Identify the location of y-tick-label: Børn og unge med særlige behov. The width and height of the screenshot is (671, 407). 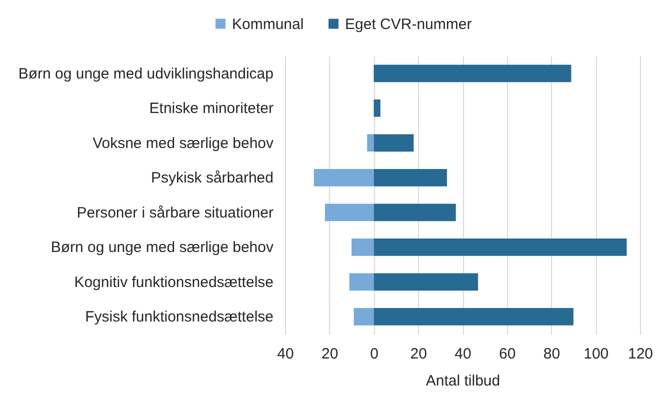
(162, 247).